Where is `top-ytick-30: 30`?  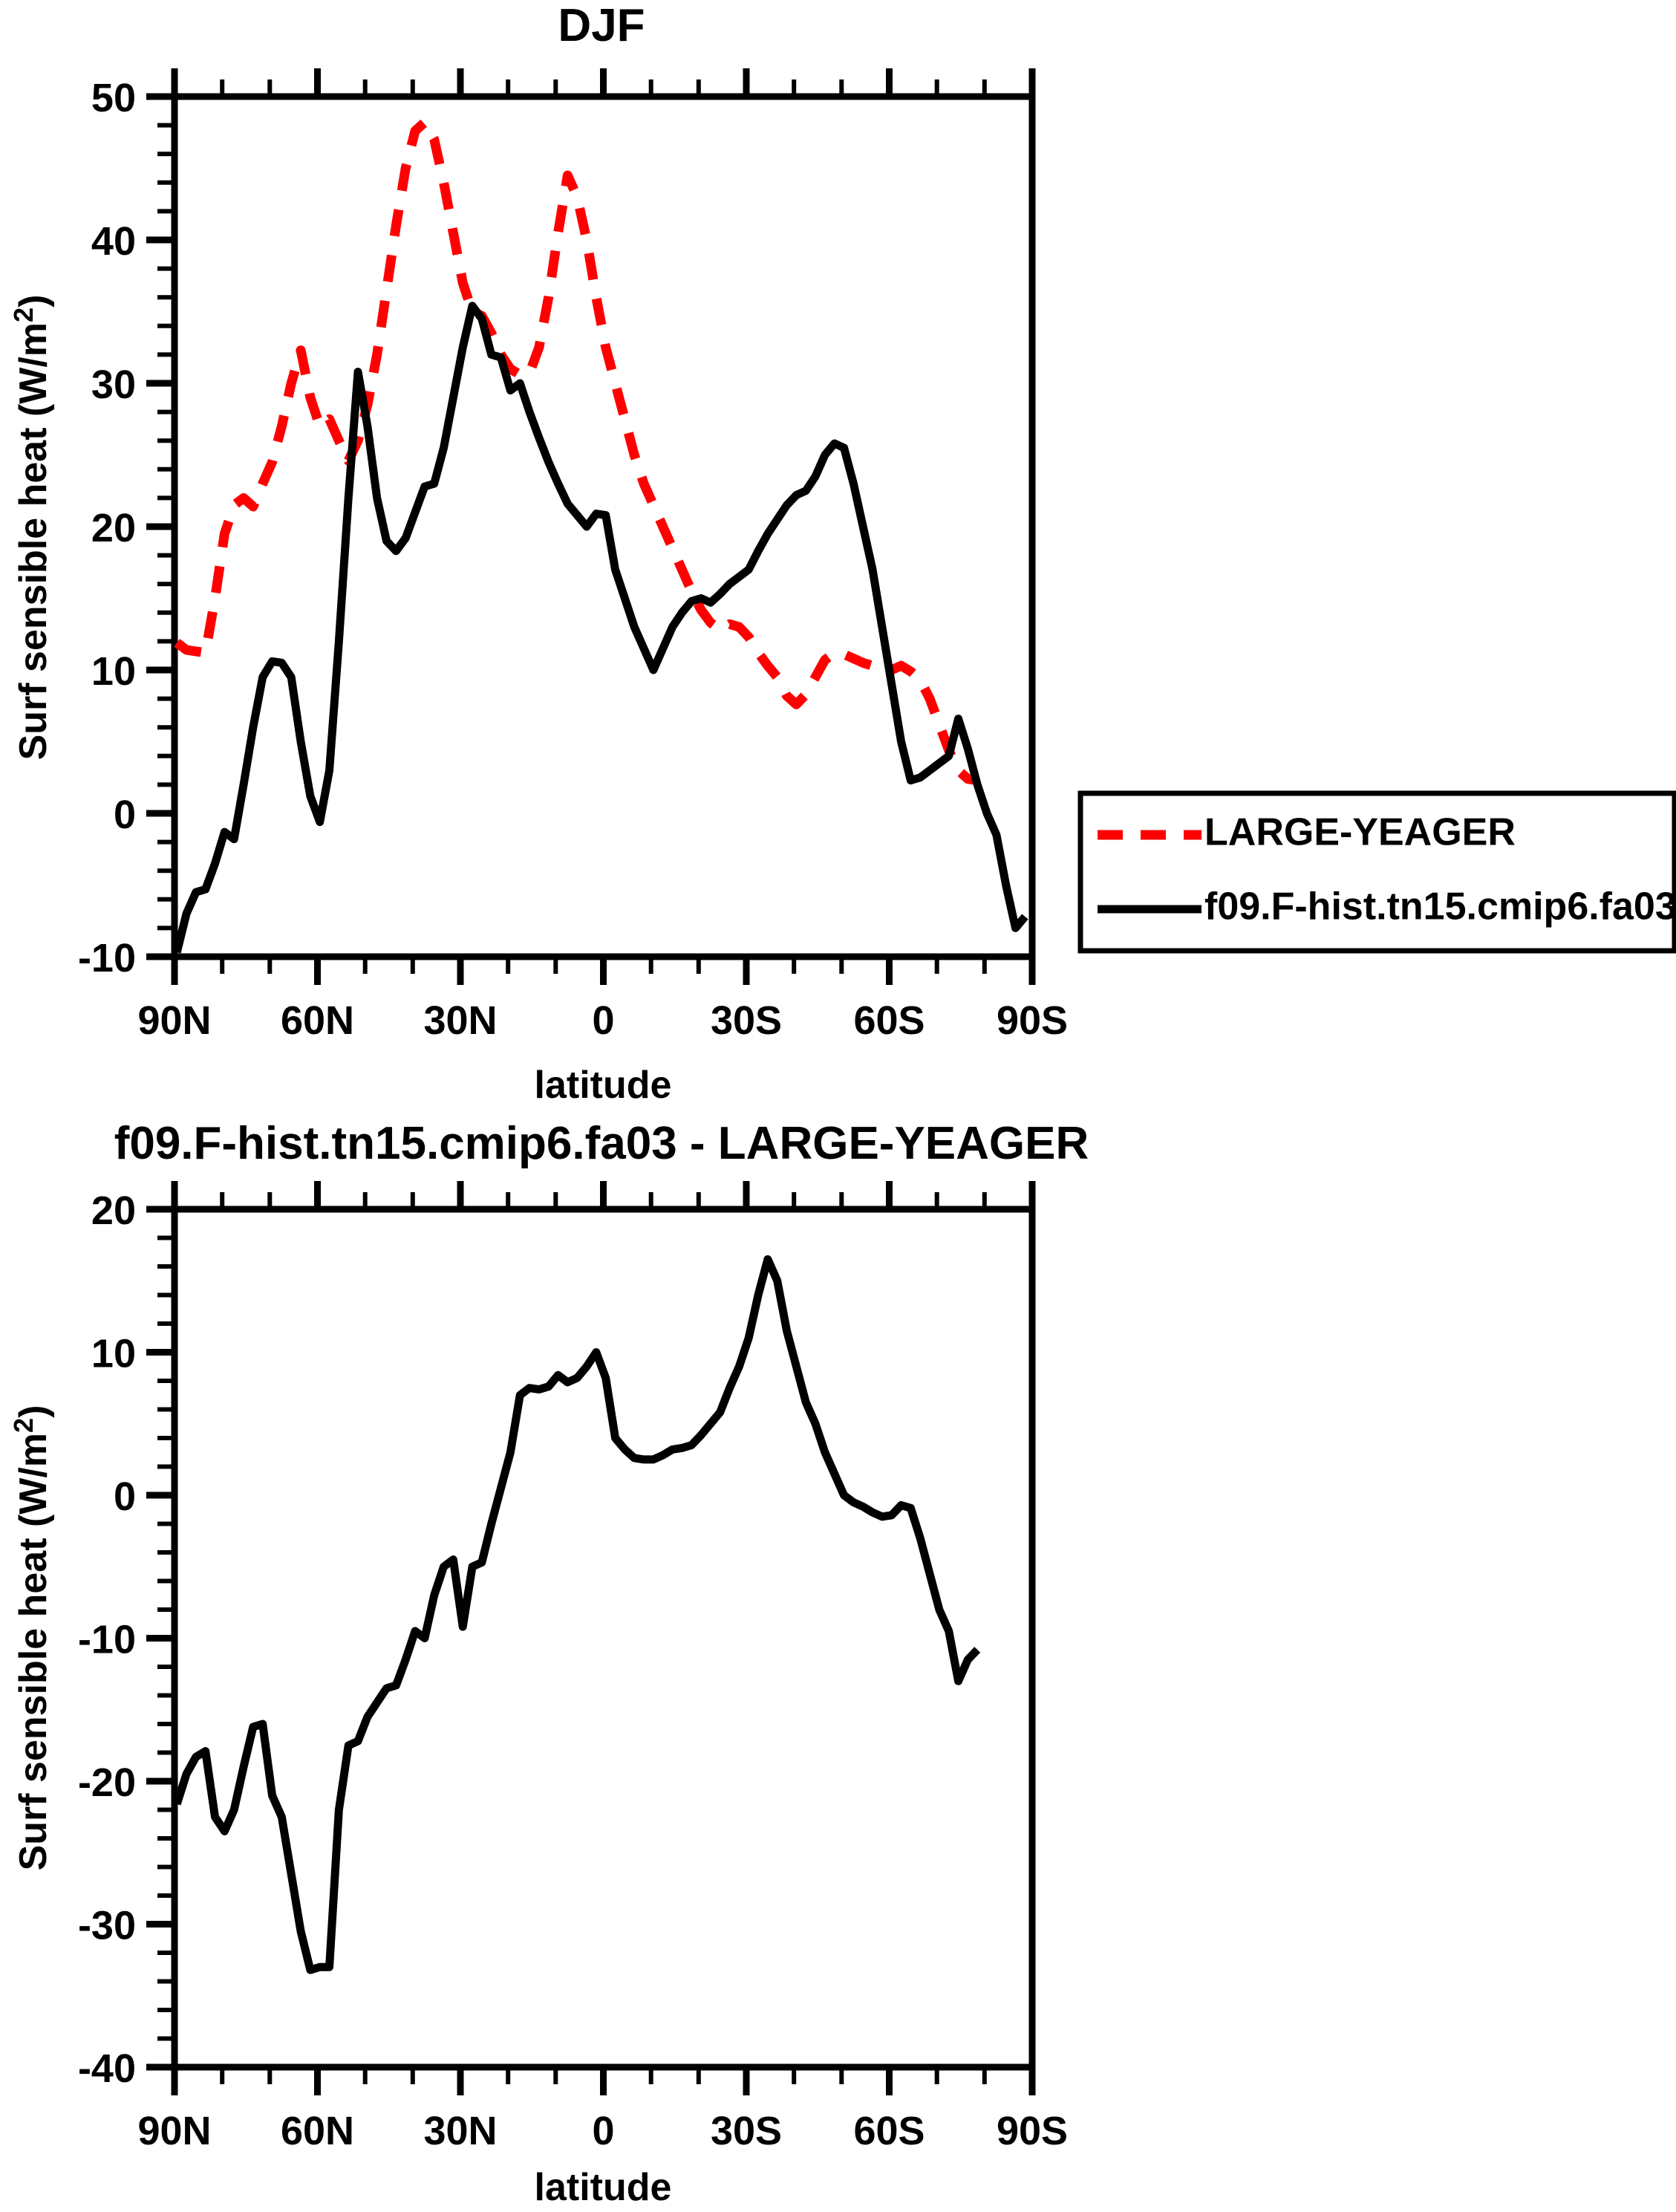
top-ytick-30: 30 is located at coordinates (113, 385).